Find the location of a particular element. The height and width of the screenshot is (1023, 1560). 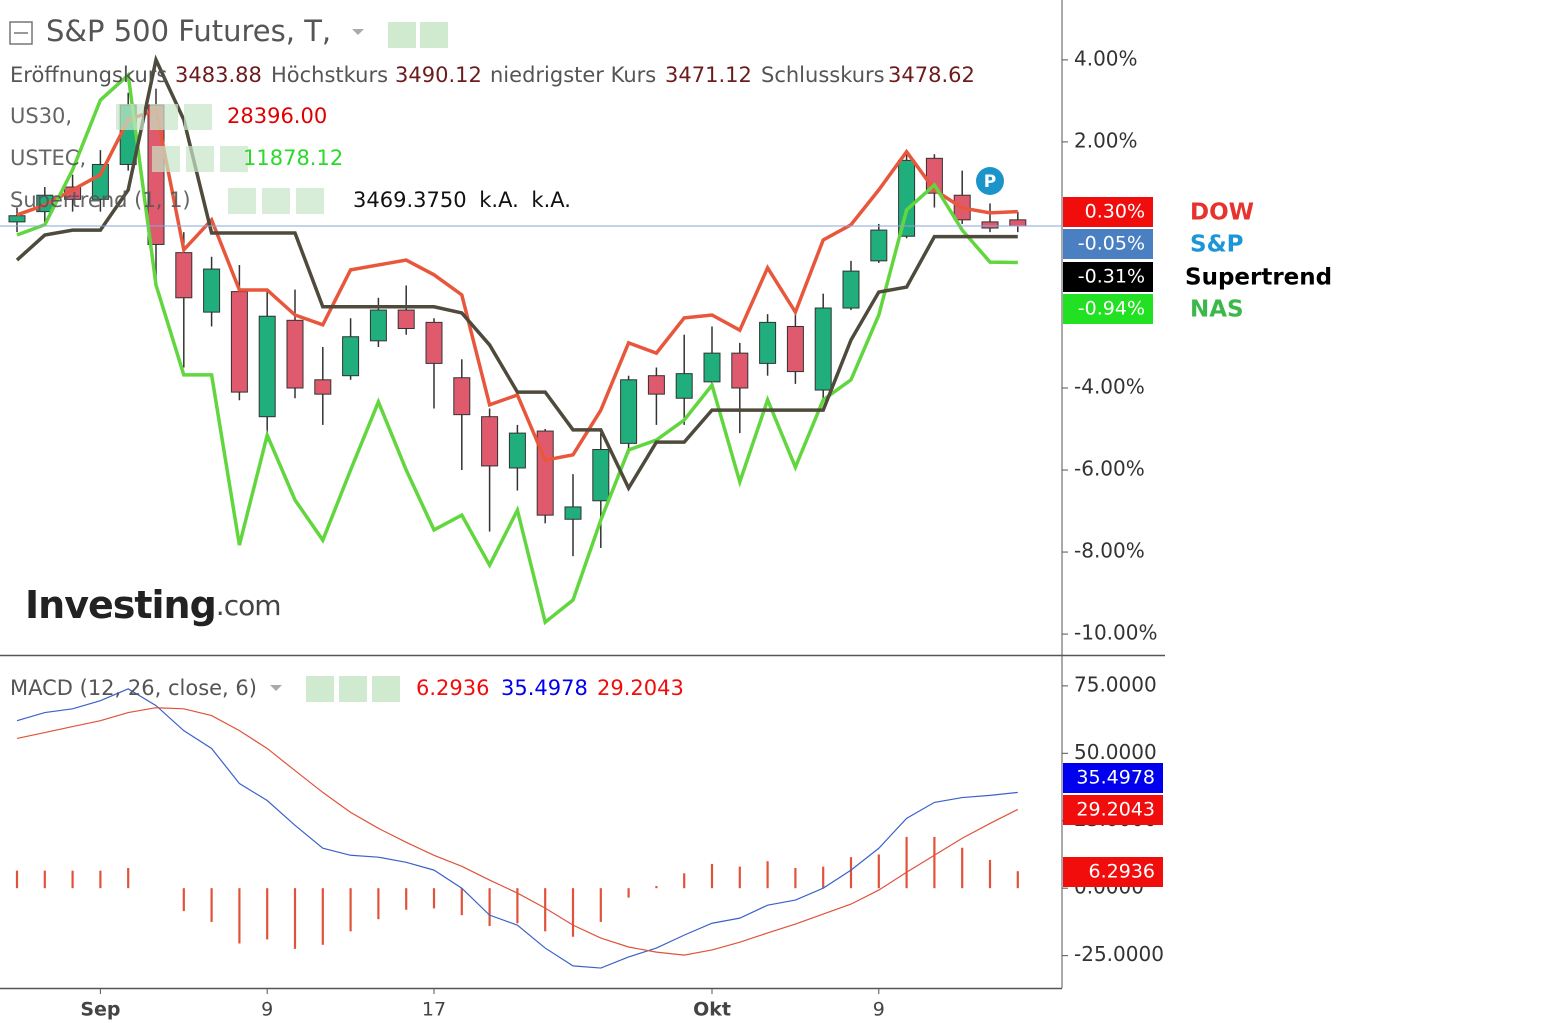

marker-label: P is located at coordinates (990, 182).